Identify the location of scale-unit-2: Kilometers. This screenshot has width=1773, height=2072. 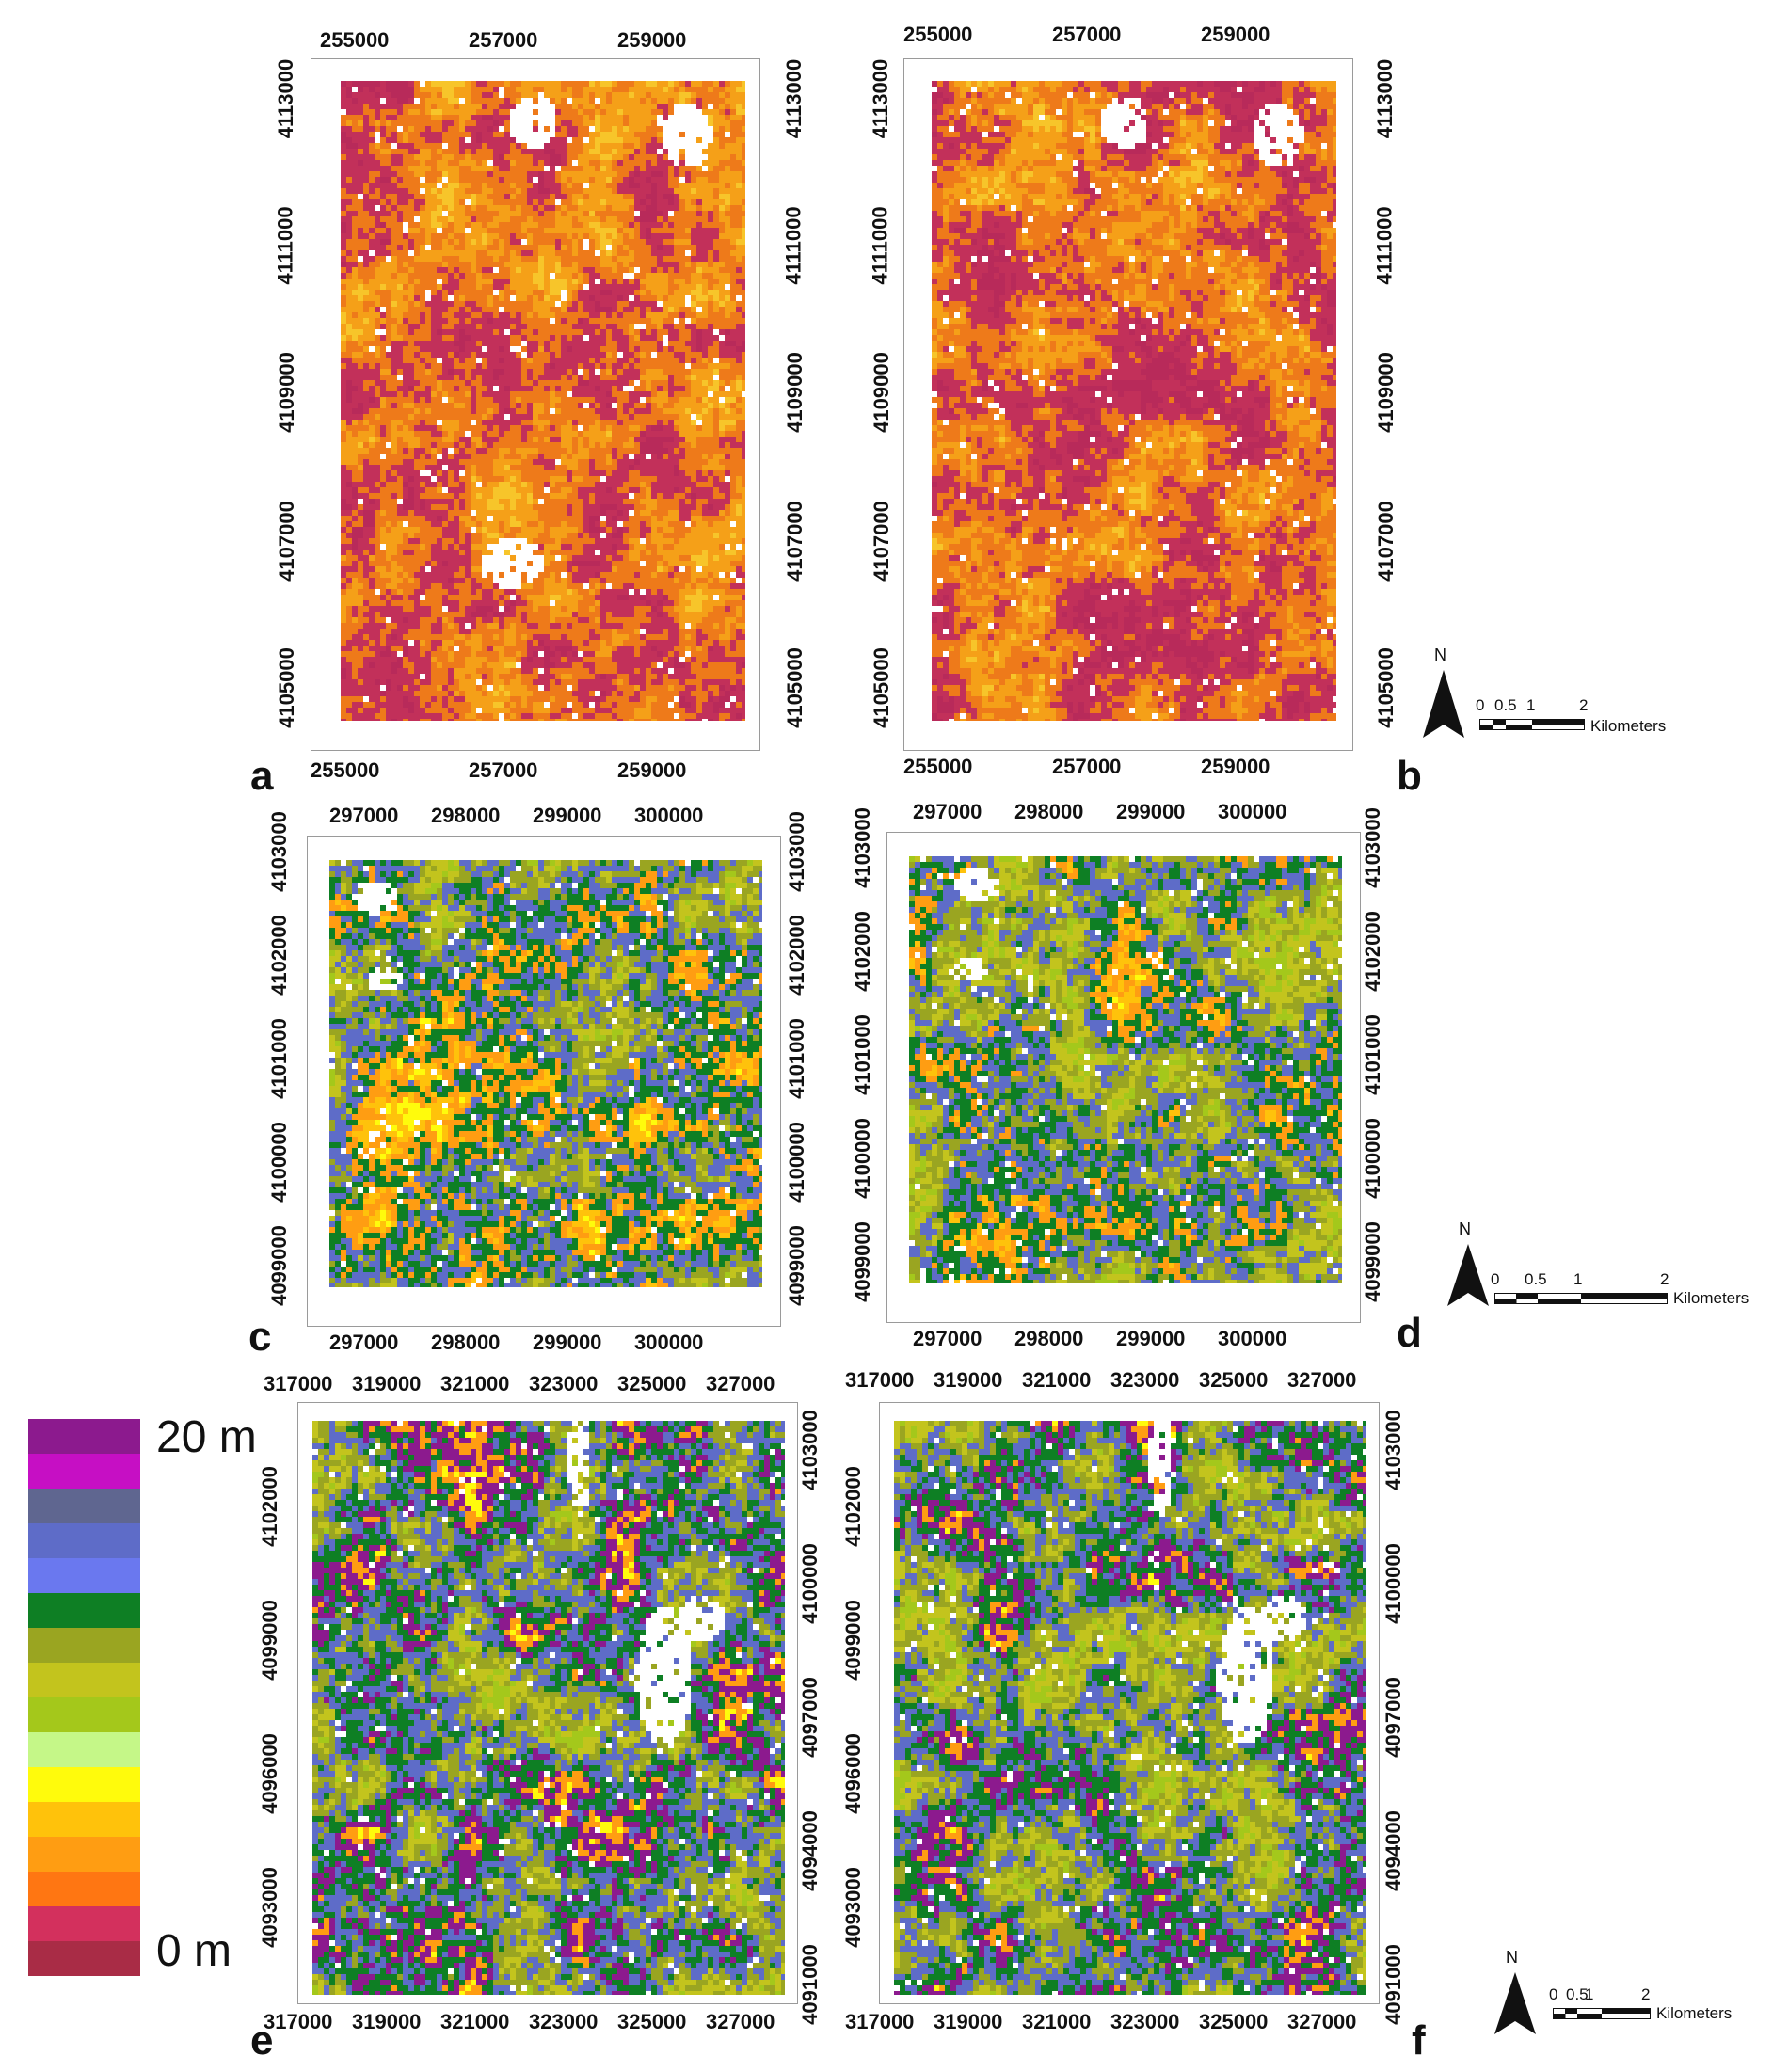
(1711, 1298).